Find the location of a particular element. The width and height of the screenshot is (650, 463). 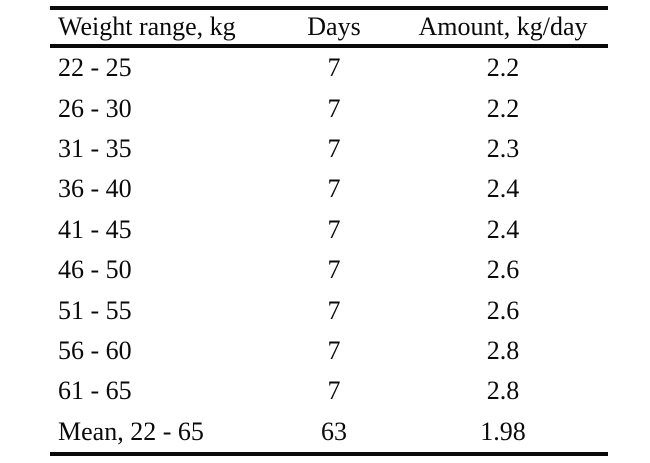

column-header-amount: Amount, kg/day is located at coordinates (503, 26).